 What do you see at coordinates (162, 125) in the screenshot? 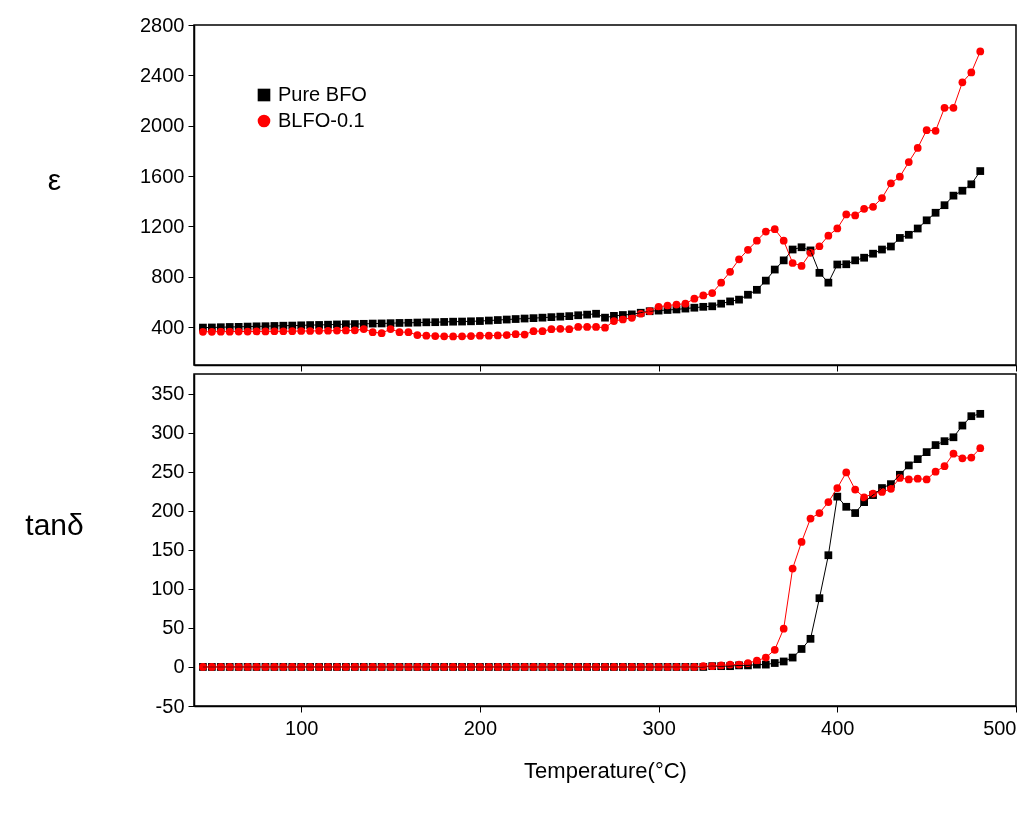
I see `y-tick-label: 2000` at bounding box center [162, 125].